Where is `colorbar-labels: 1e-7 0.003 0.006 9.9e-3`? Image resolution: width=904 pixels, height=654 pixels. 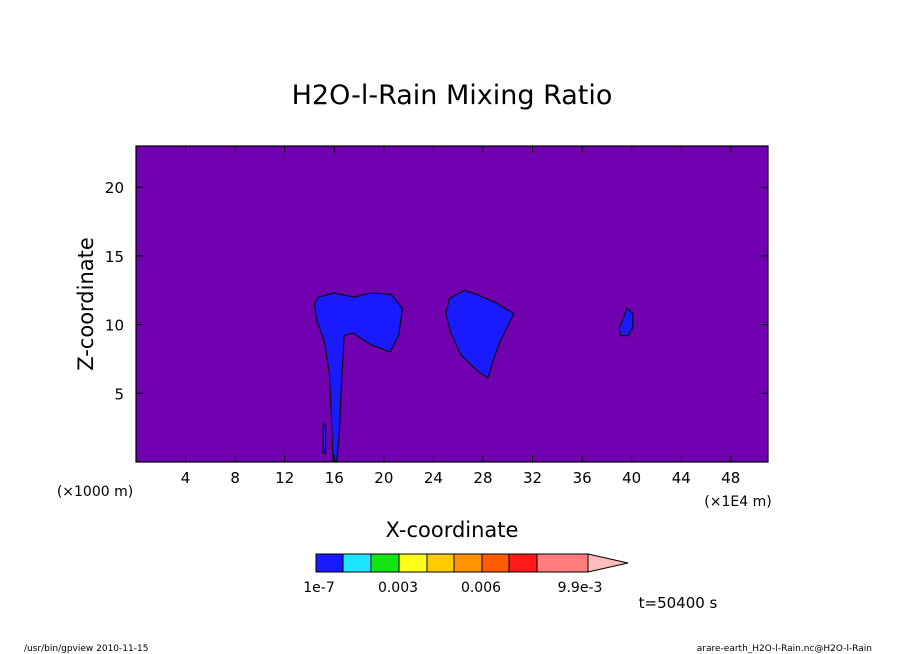
colorbar-labels: 1e-7 0.003 0.006 9.9e-3 is located at coordinates (452, 588).